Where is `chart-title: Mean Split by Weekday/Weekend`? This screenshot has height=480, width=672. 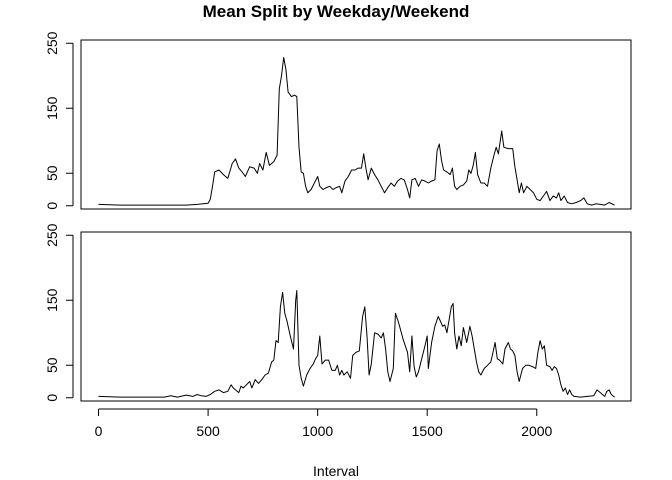 chart-title: Mean Split by Weekday/Weekend is located at coordinates (336, 11).